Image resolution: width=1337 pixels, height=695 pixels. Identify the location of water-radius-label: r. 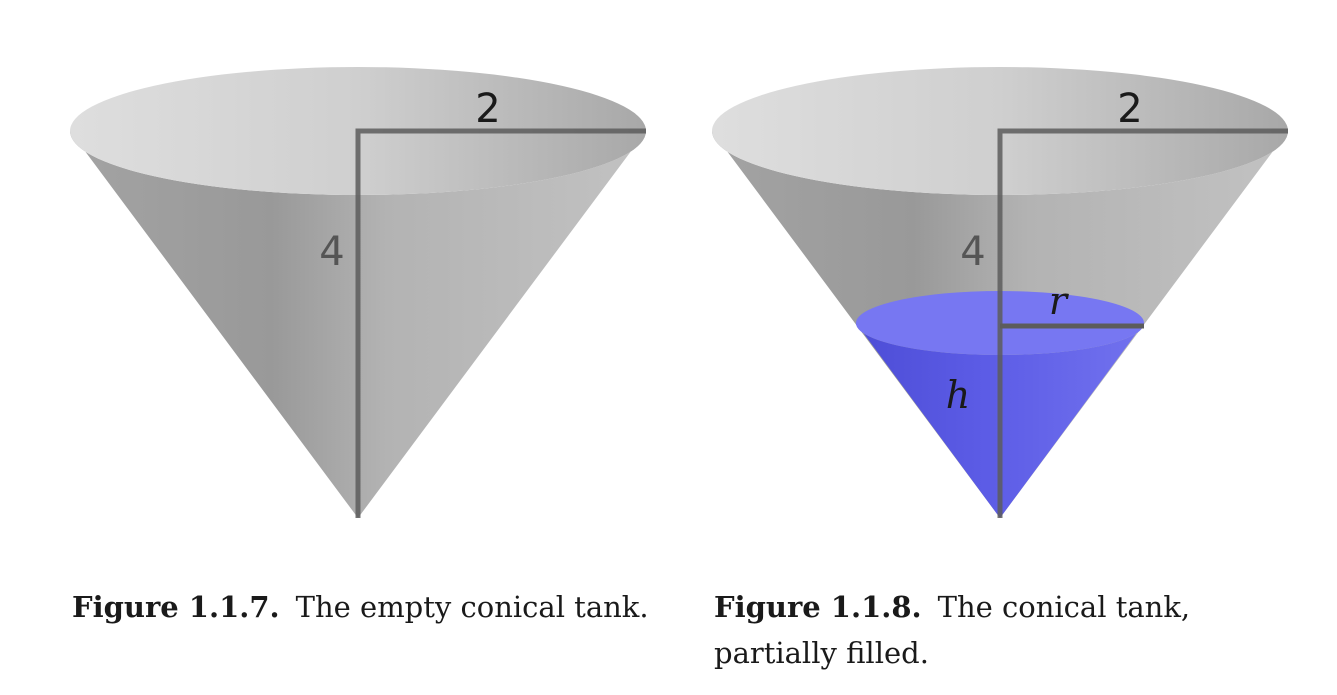
(1059, 301).